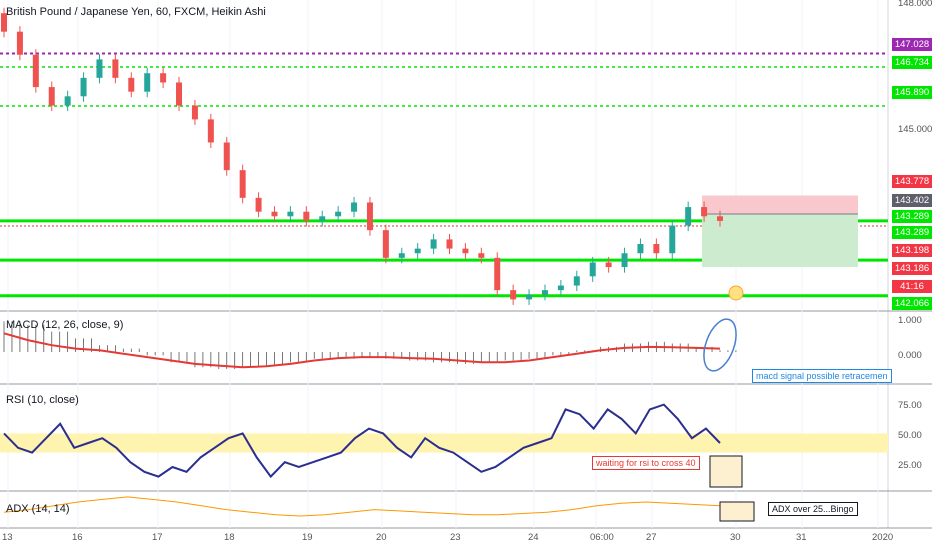  What do you see at coordinates (780, 204) in the screenshot?
I see `stop-loss-zone` at bounding box center [780, 204].